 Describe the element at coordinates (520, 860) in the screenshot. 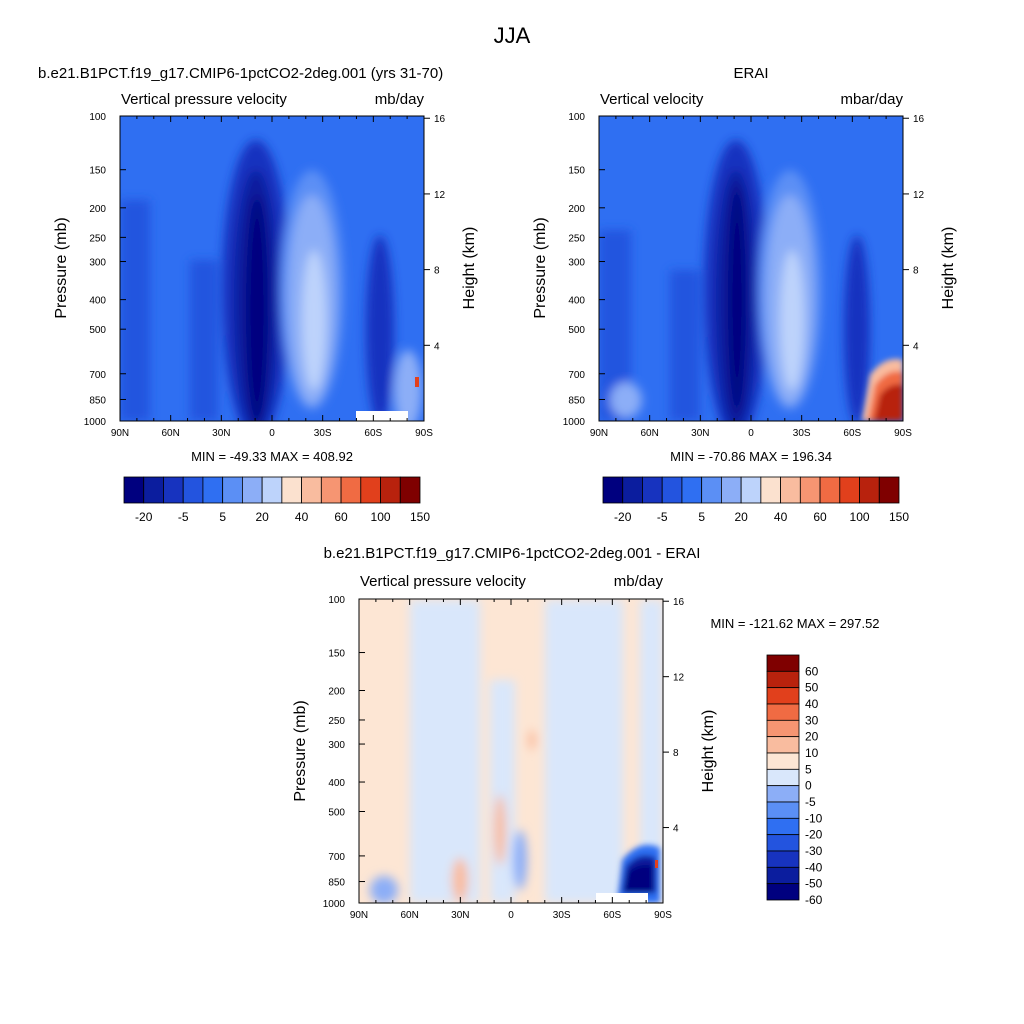

I see `contour-equator-neg` at that location.